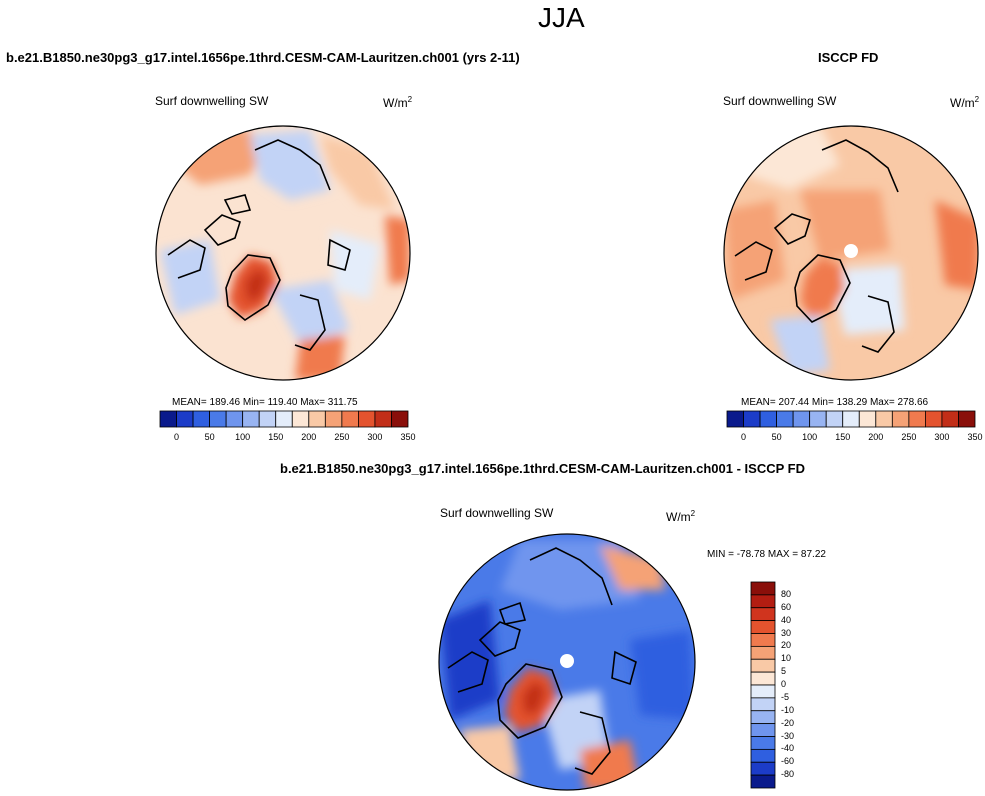  What do you see at coordinates (845, 225) in the screenshot?
I see `obs-field-arctic` at bounding box center [845, 225].